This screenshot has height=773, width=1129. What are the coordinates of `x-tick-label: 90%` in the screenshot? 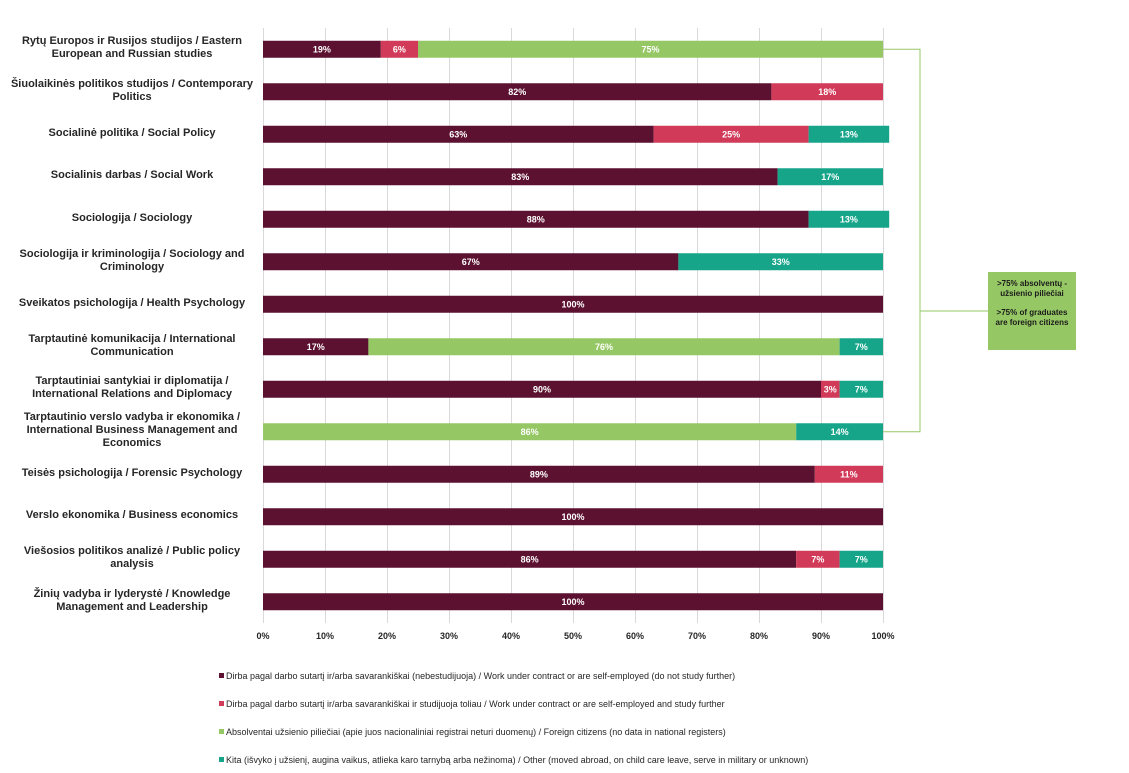 It's located at (821, 636).